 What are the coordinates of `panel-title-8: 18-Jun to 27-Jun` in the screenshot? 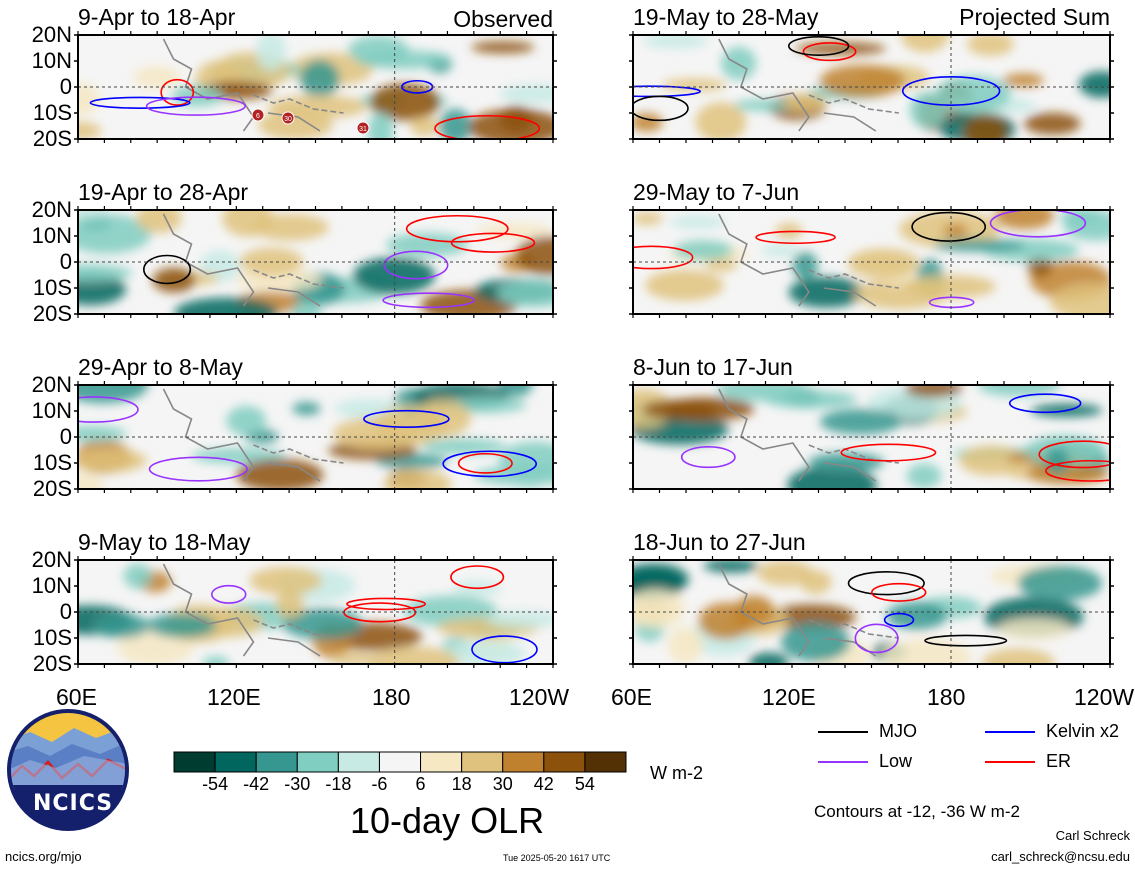 It's located at (719, 542).